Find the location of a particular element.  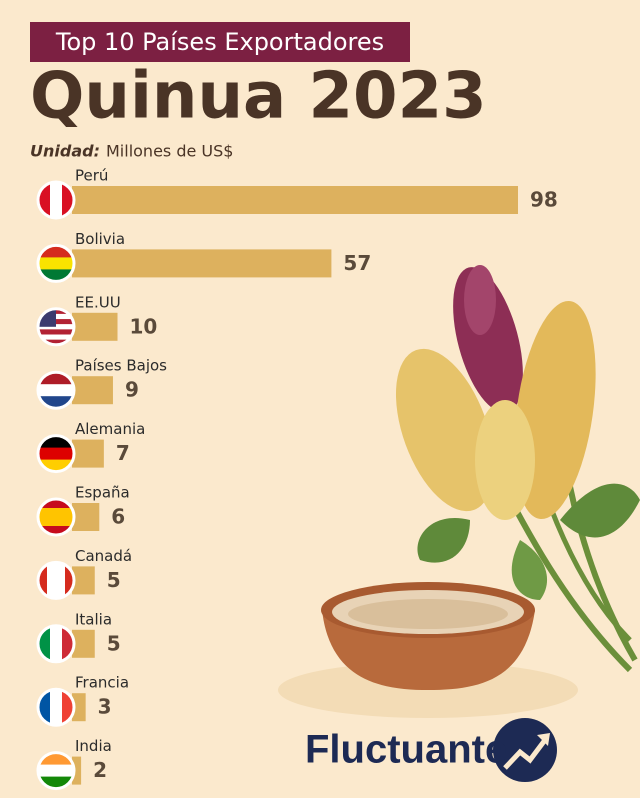

value-label: 10 is located at coordinates (144, 326).